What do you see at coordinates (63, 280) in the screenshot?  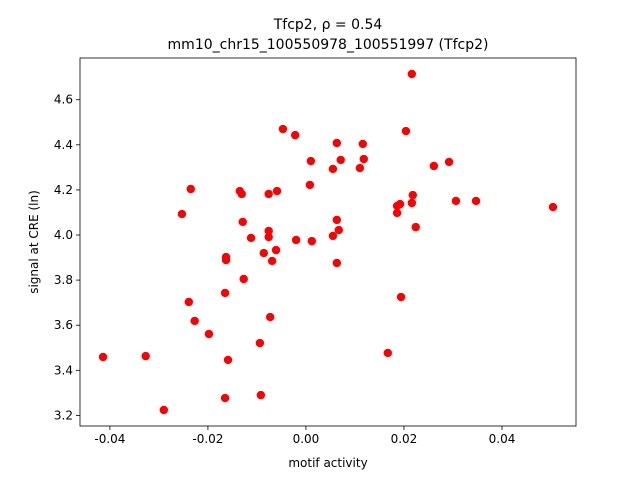 I see `y-tick-label: 3.8` at bounding box center [63, 280].